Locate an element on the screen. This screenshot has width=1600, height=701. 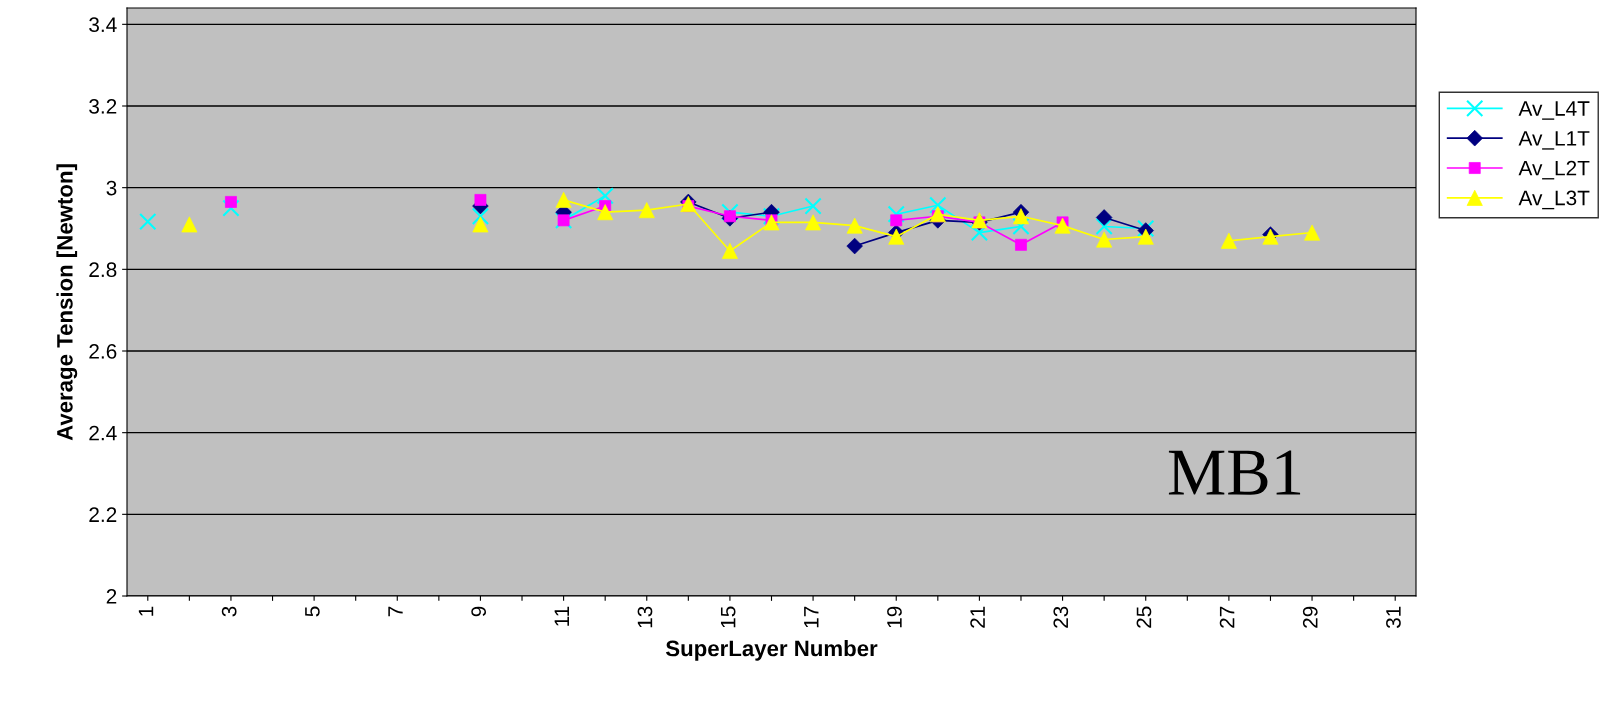
y-tick-label: 2.8 is located at coordinates (103, 270).